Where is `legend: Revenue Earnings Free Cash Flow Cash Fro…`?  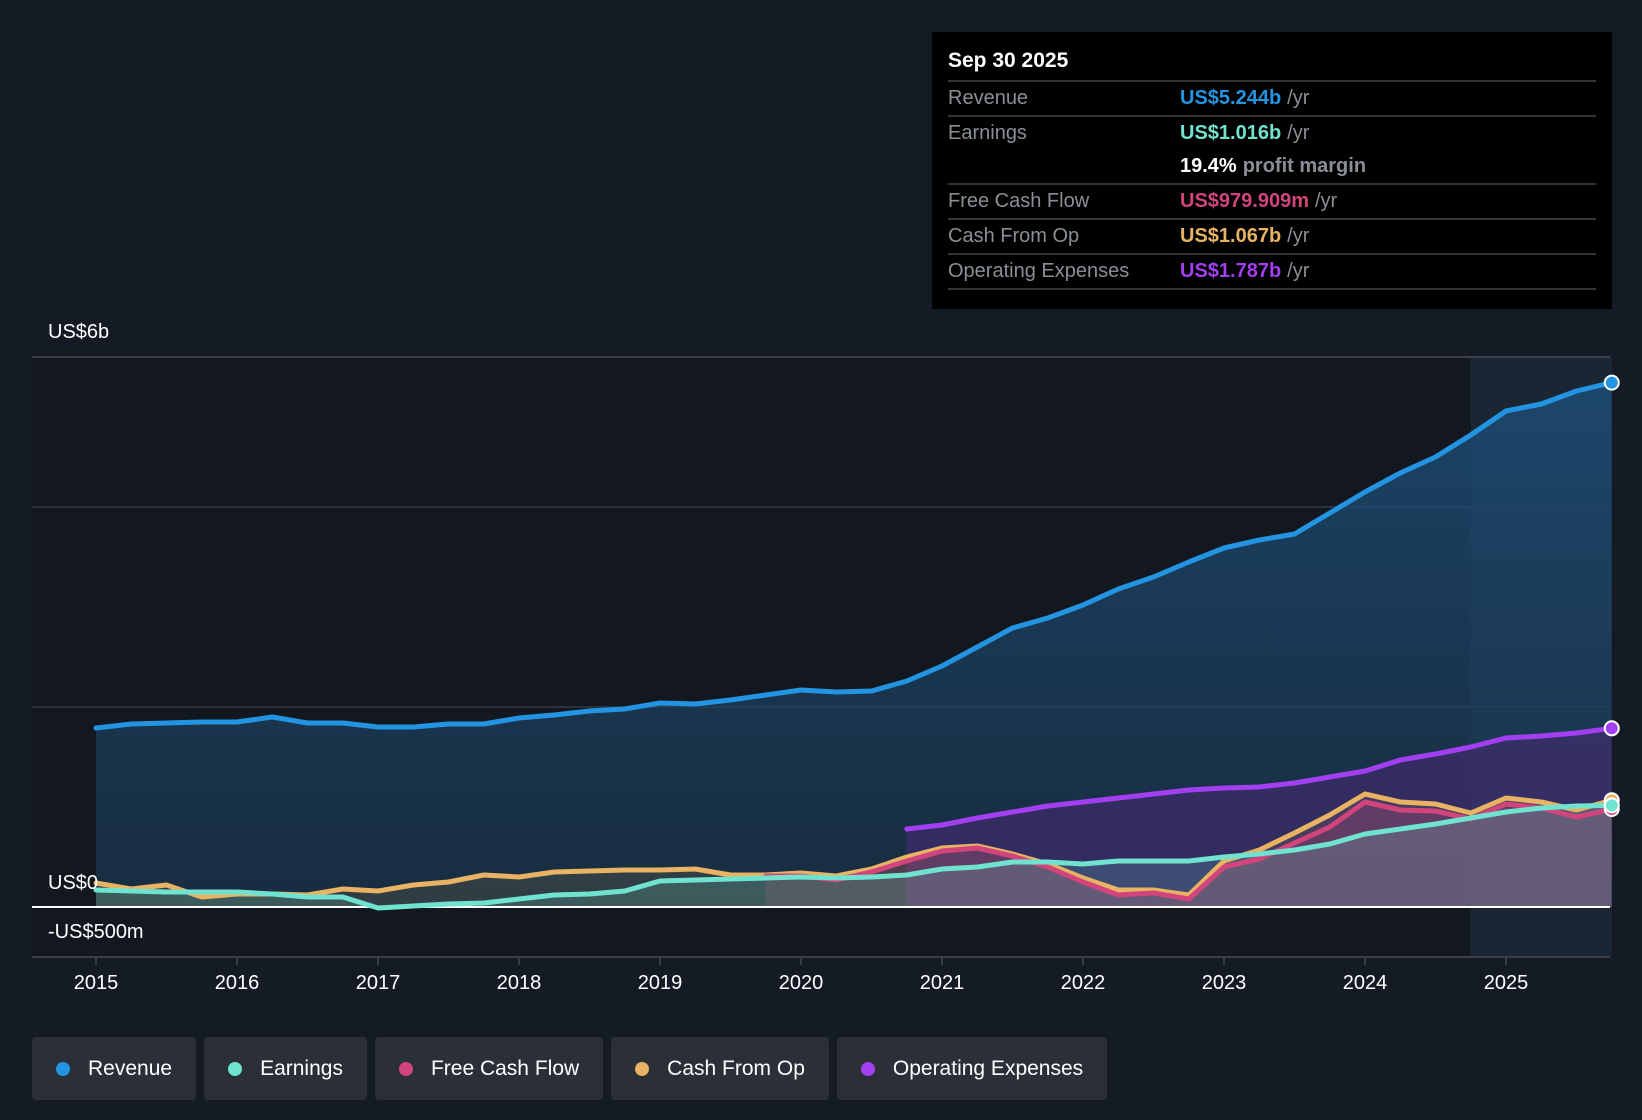 legend: Revenue Earnings Free Cash Flow Cash Fro… is located at coordinates (570, 1068).